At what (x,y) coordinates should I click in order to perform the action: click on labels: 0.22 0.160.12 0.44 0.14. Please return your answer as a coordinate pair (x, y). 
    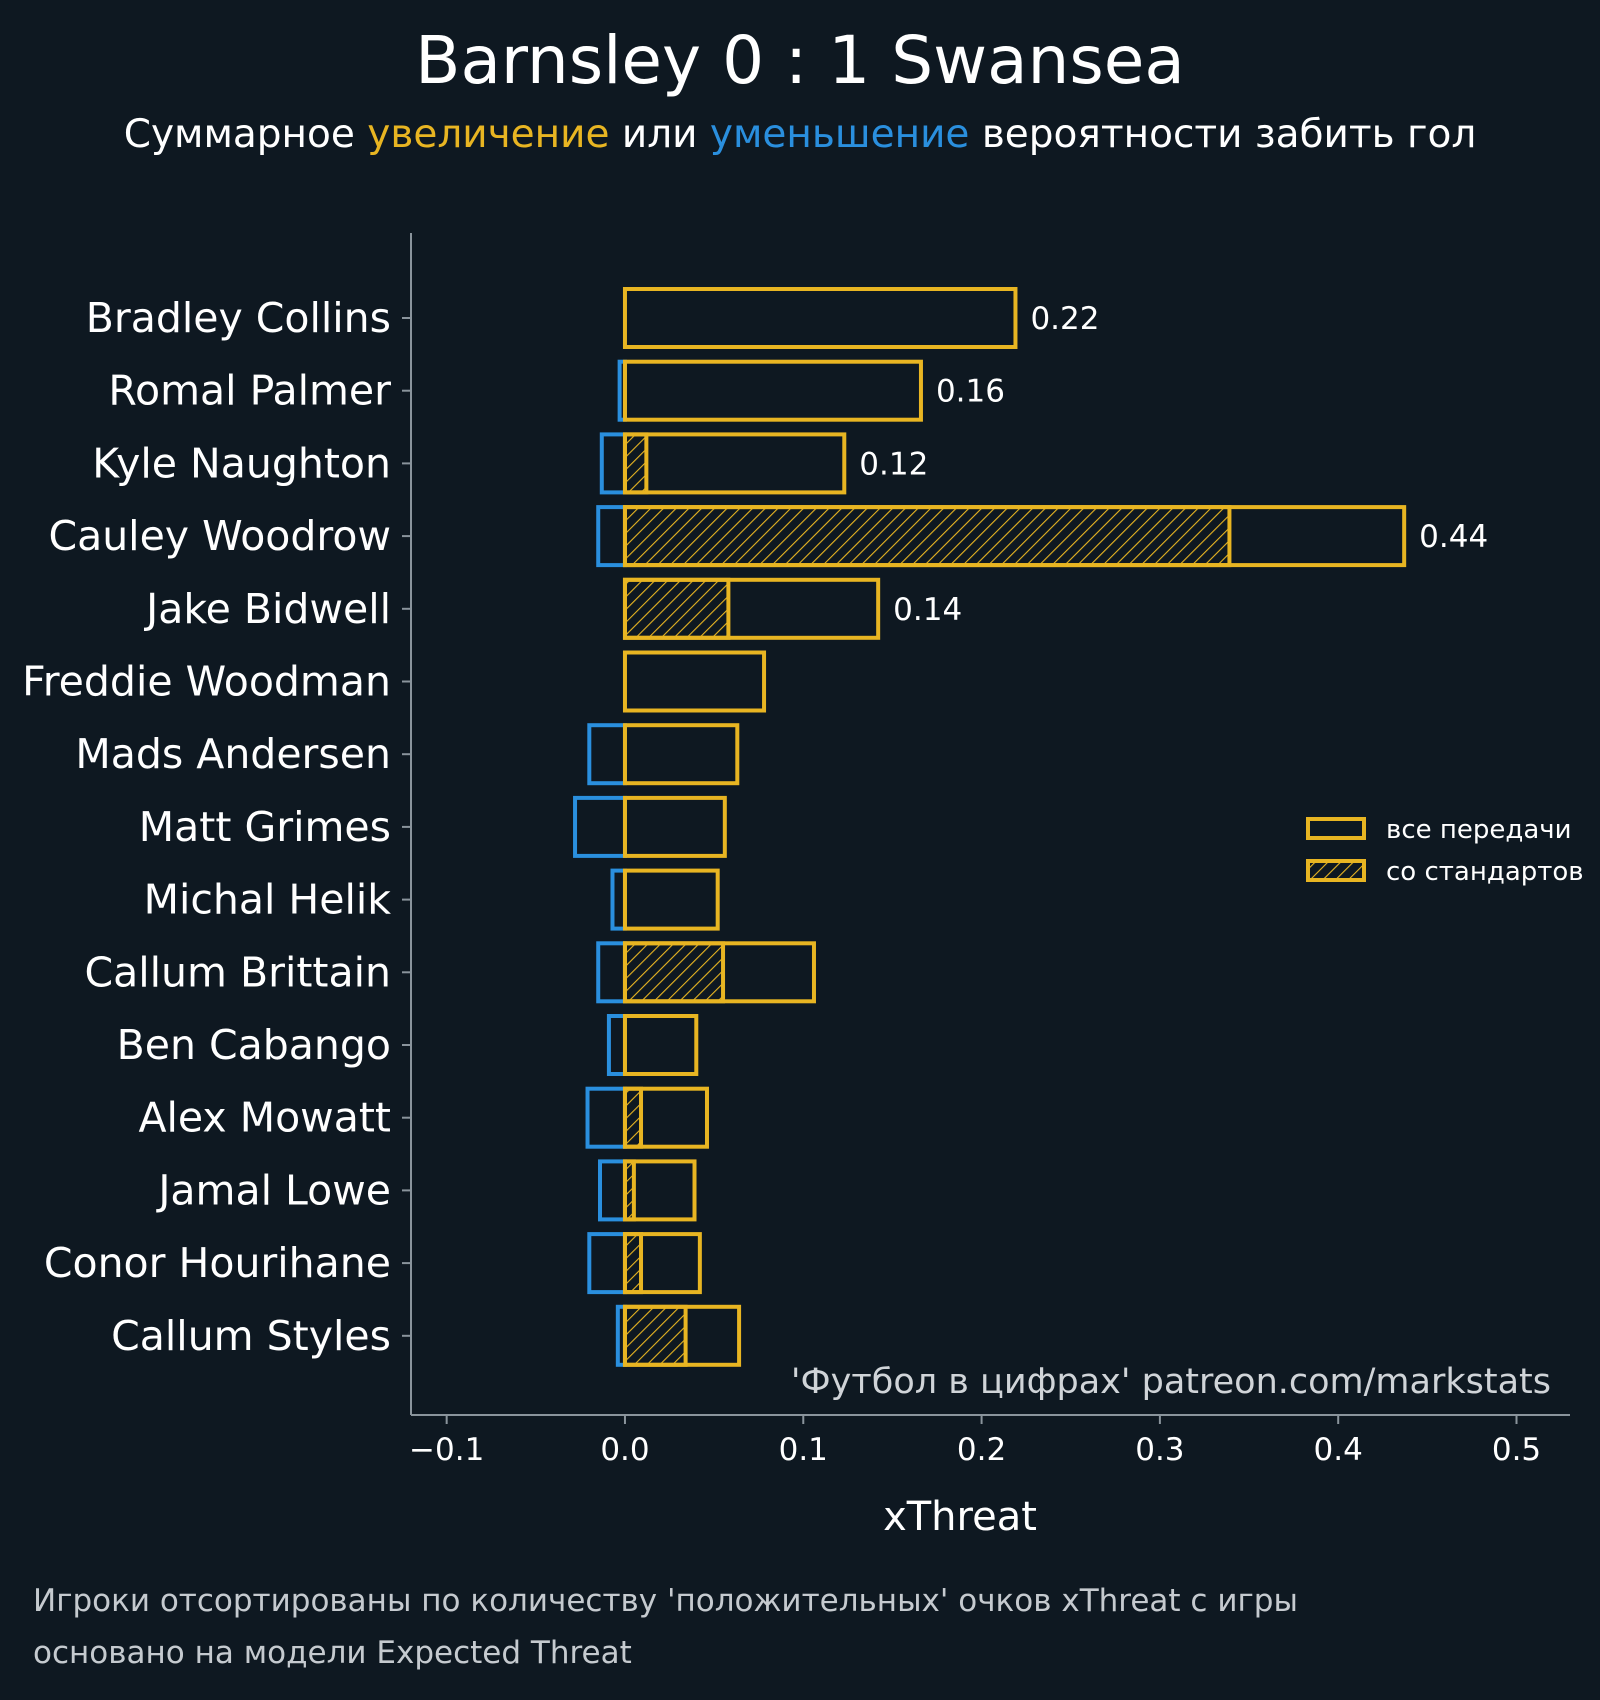
    Looking at the image, I should click on (1173, 464).